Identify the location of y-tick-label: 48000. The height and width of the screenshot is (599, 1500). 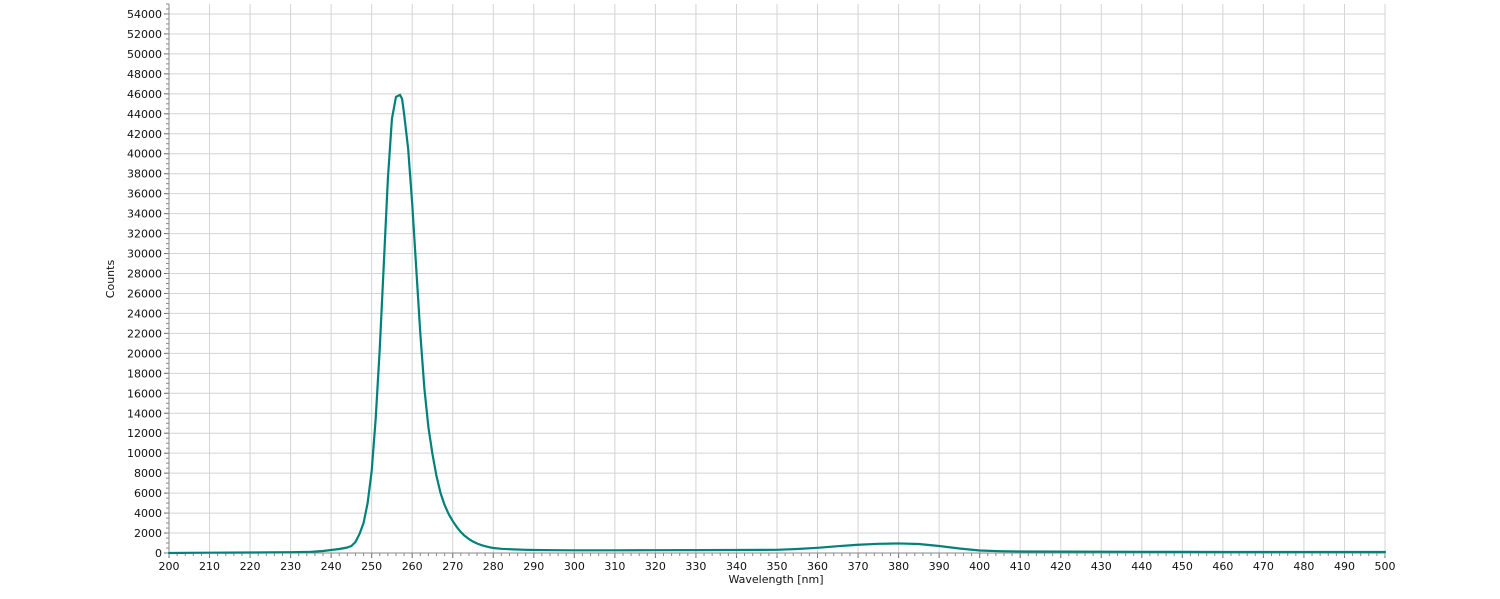
(144, 74).